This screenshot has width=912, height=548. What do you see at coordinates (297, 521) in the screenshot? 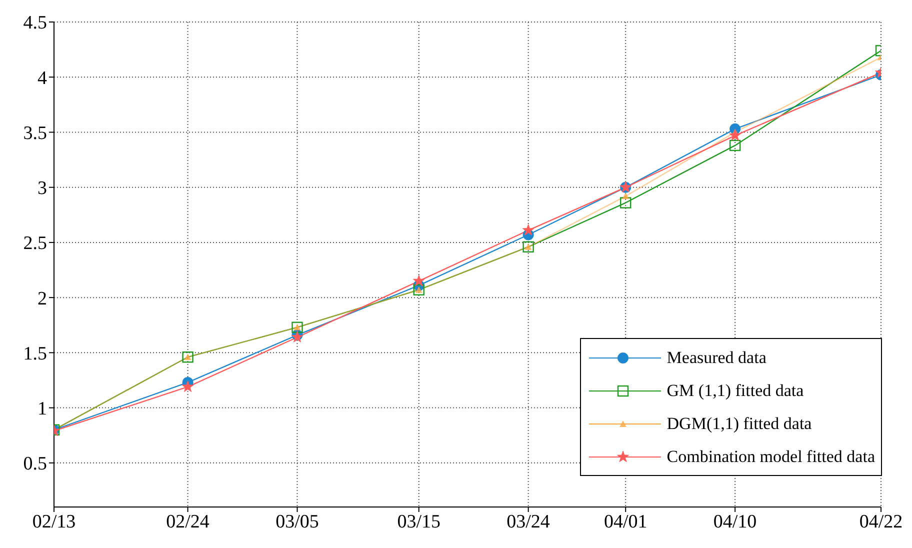
I see `x-tick-label: 03/05` at bounding box center [297, 521].